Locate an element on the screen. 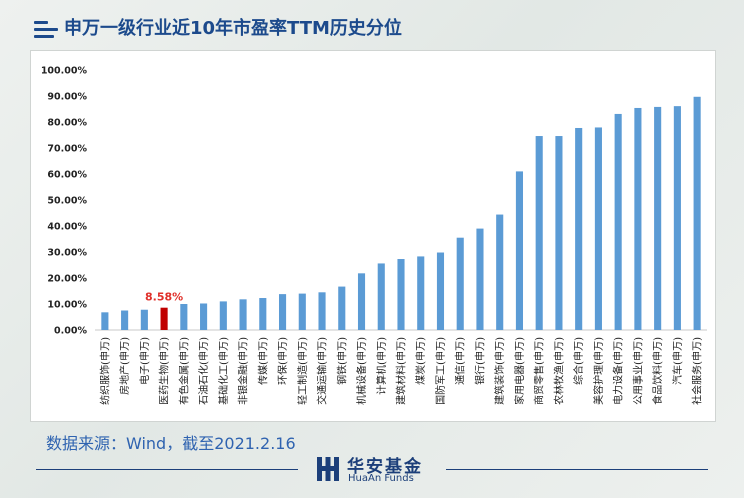  y-tick-label: 60.00% is located at coordinates (67, 175).